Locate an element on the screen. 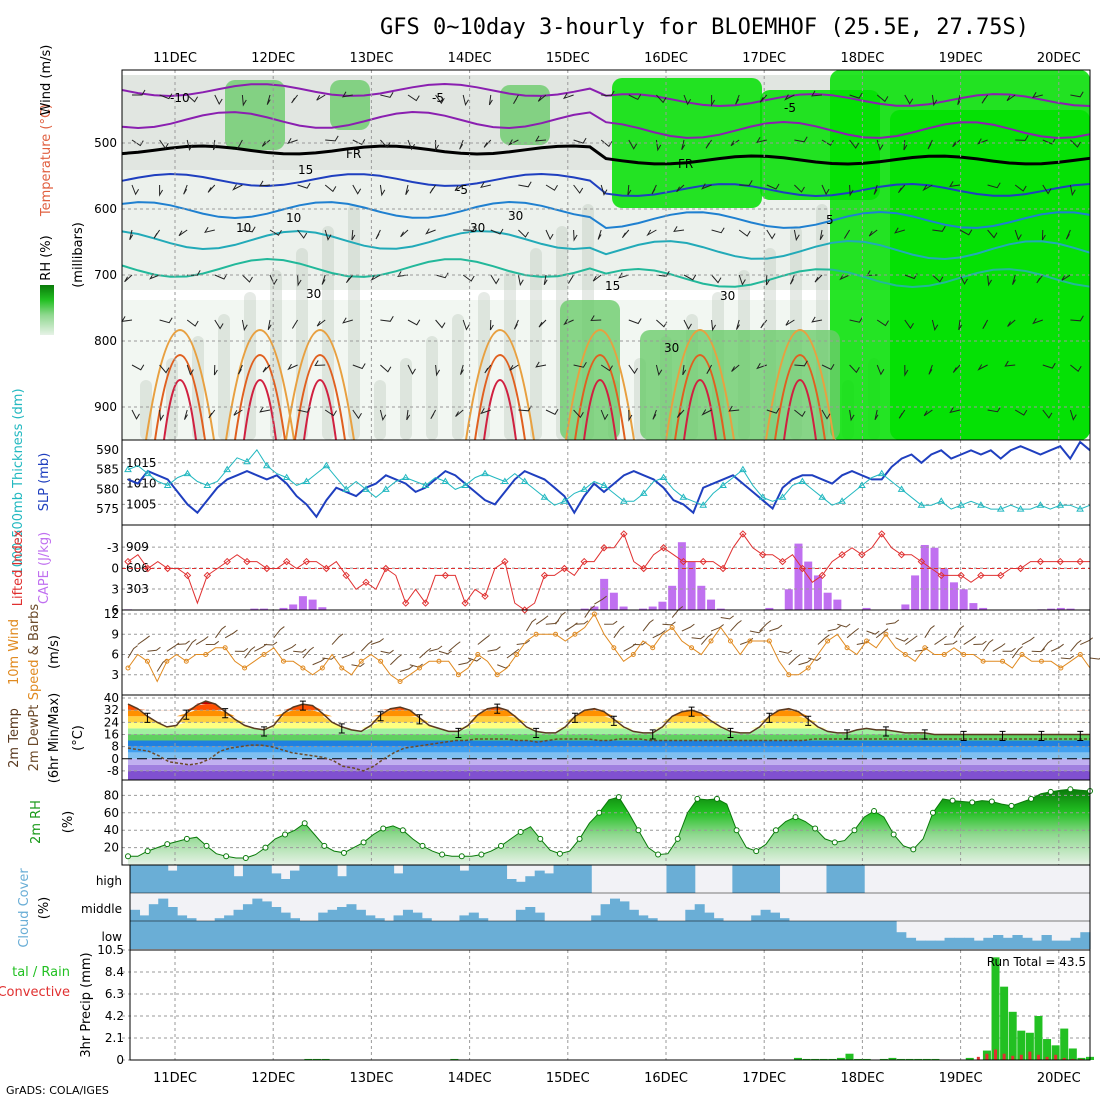 The width and height of the screenshot is (1100, 1100). date-label: 15DEC is located at coordinates (568, 58).